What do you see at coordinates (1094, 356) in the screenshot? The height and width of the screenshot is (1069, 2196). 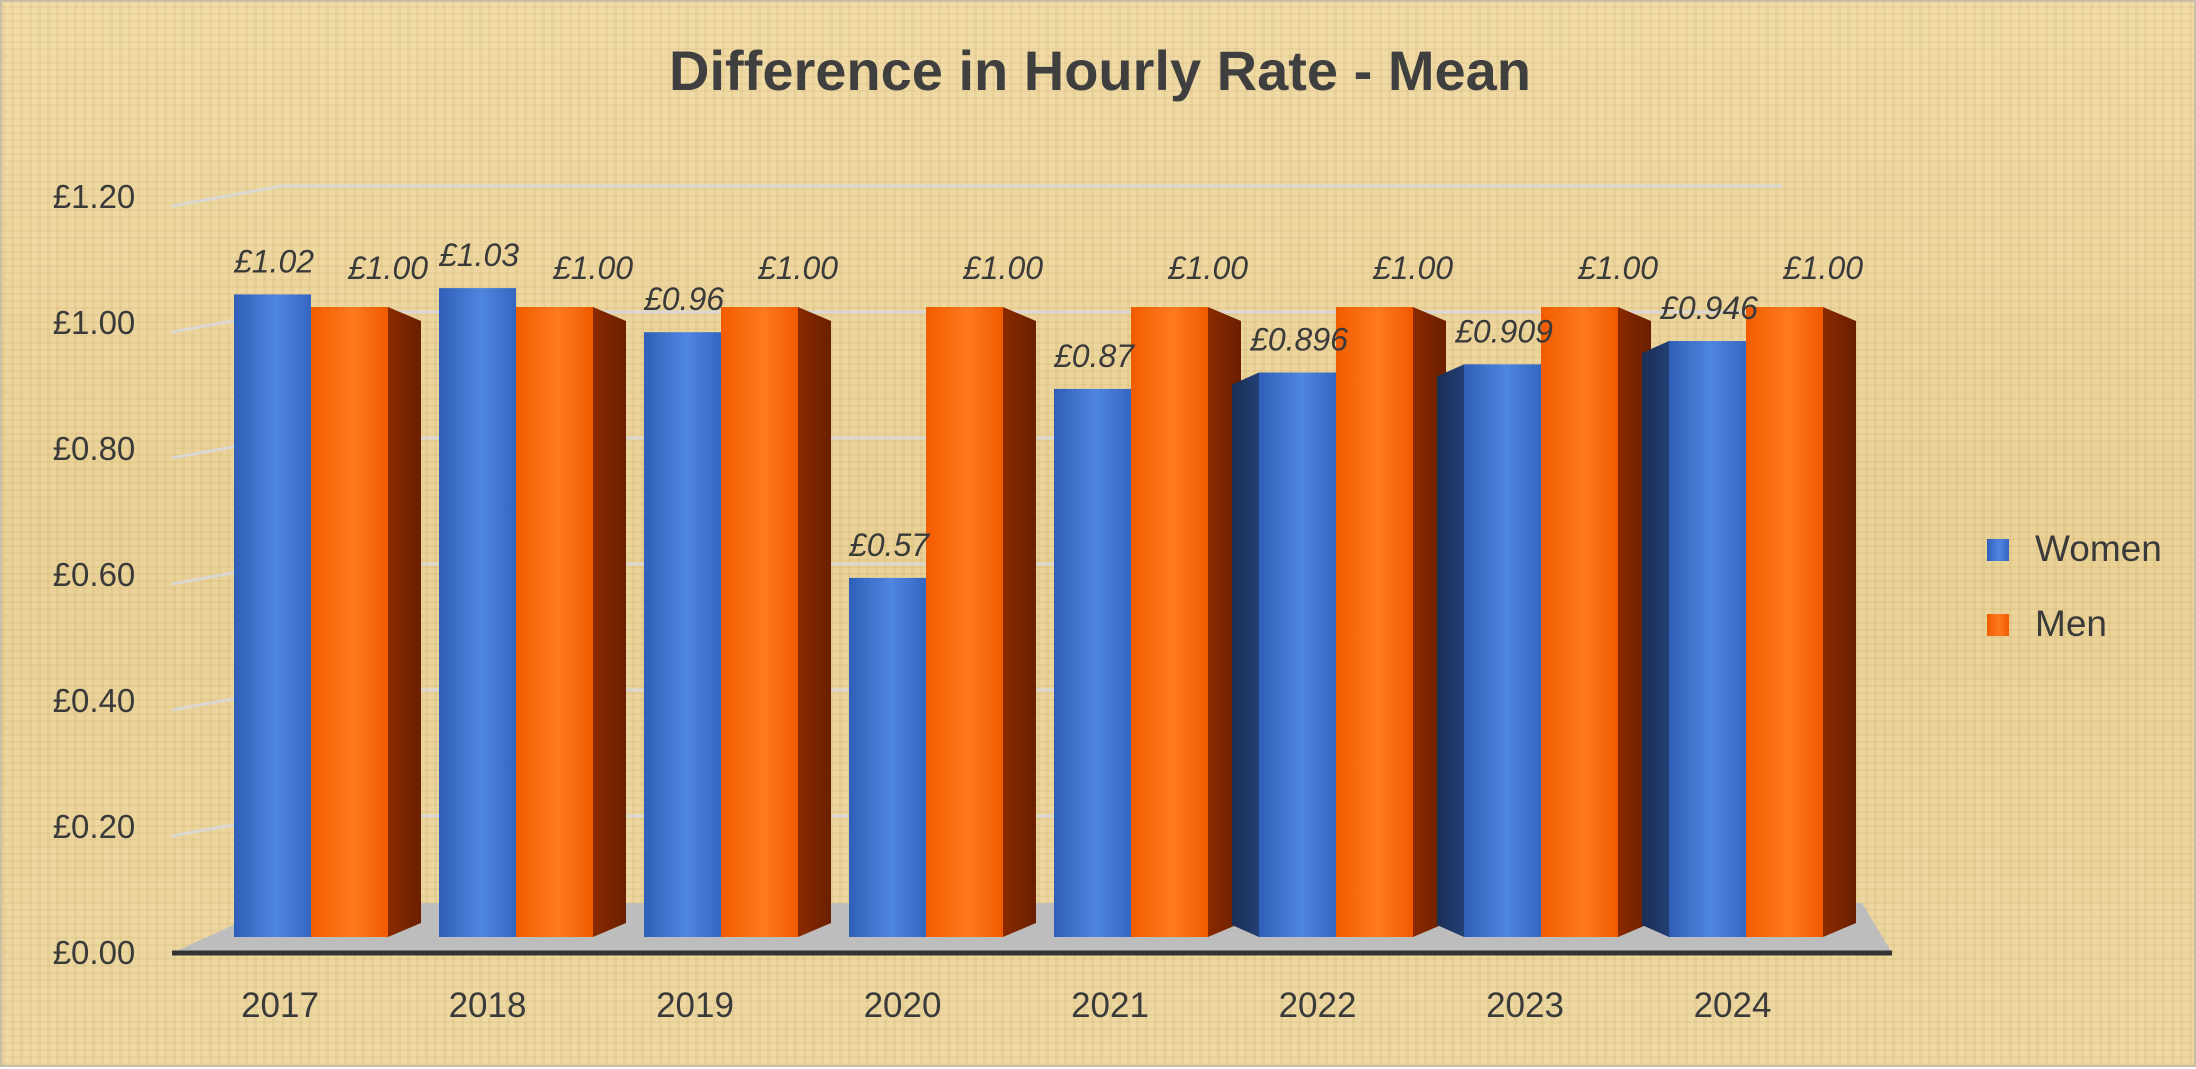 I see `data-label-women: £0.87` at bounding box center [1094, 356].